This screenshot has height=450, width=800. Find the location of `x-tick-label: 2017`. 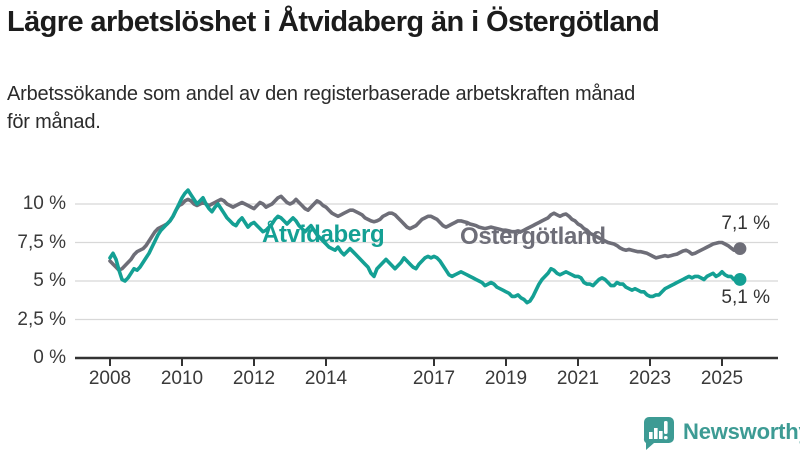

x-tick-label: 2017 is located at coordinates (434, 378).